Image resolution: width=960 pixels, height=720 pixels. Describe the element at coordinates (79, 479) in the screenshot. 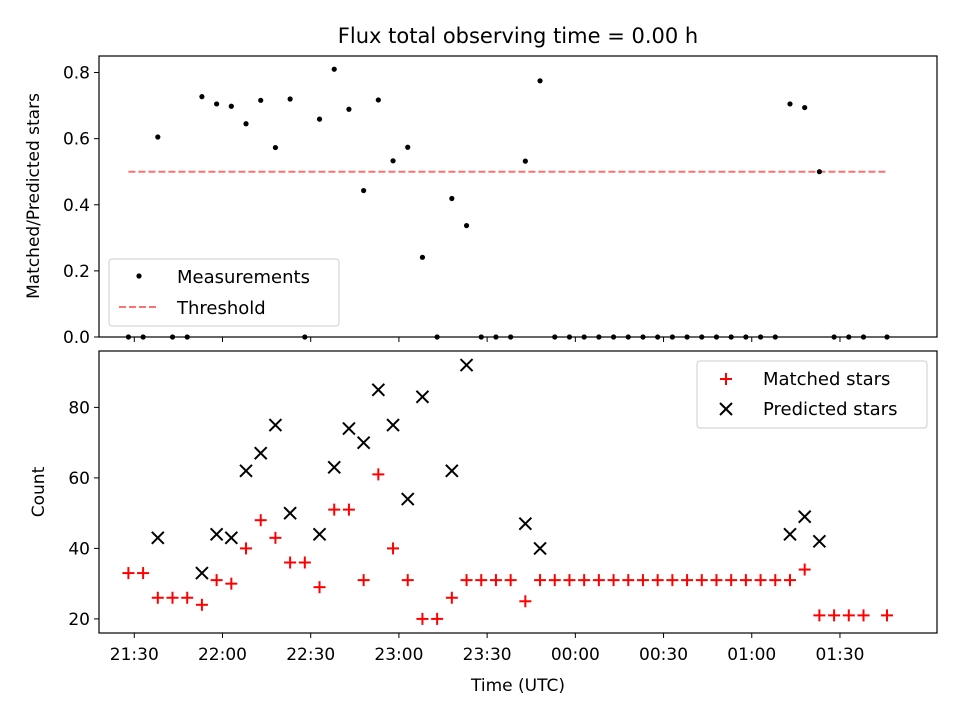

I see `y-tick-label: 60` at that location.